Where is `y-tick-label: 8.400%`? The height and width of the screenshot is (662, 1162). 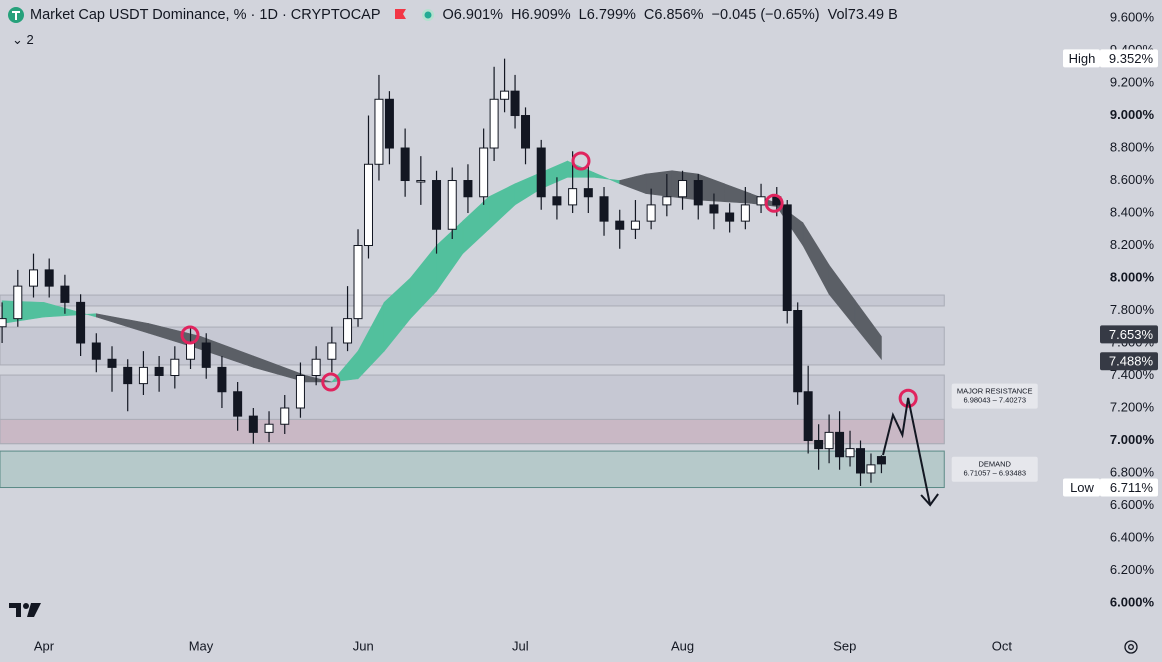
y-tick-label: 8.400% is located at coordinates (1132, 211).